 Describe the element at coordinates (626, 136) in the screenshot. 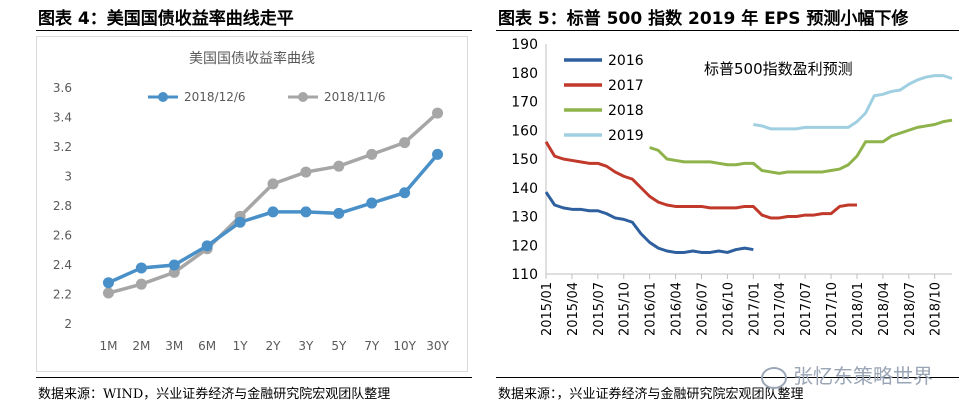

I see `legend-label: 2019` at that location.